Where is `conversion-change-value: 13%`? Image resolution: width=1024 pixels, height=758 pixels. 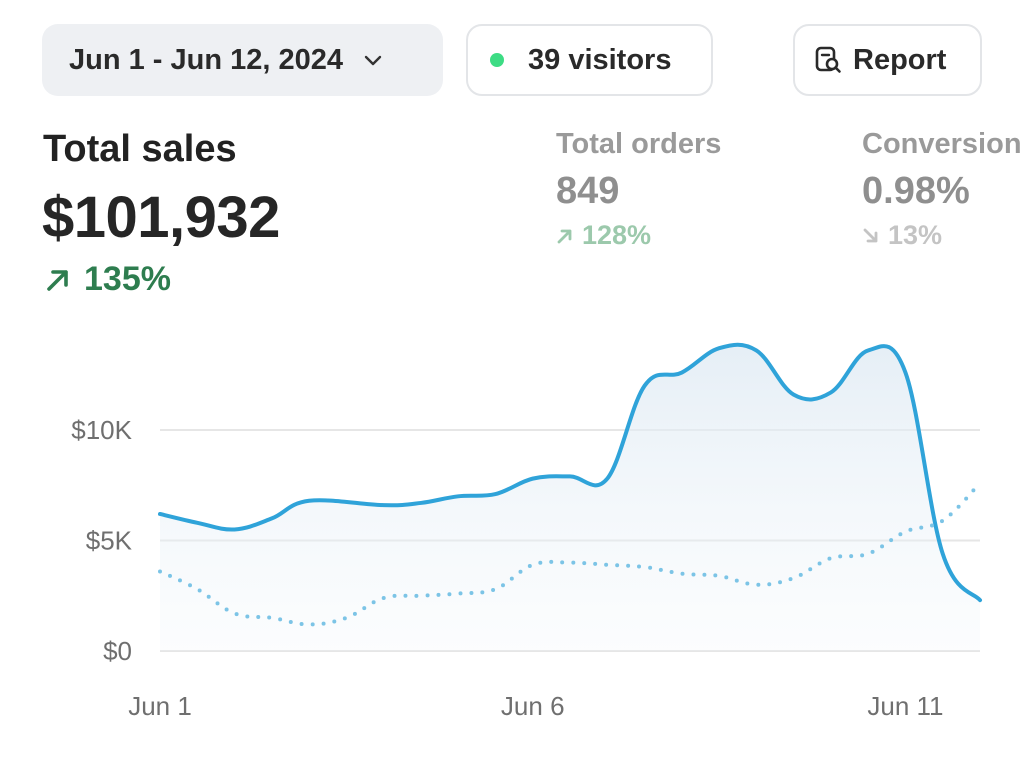
conversion-change-value: 13% is located at coordinates (915, 235).